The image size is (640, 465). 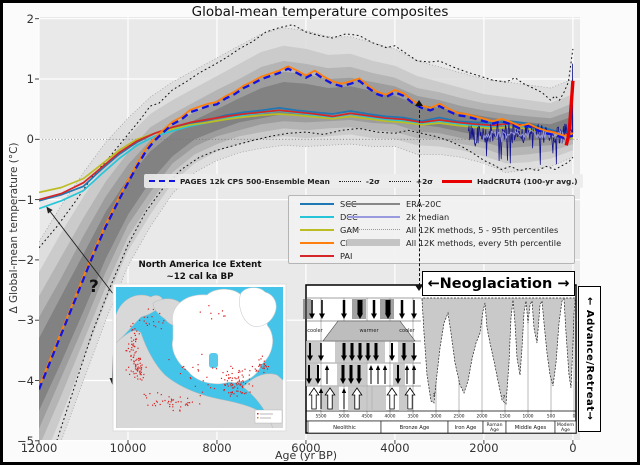 What do you see at coordinates (30, 139) in the screenshot?
I see `y-tick-label: 0` at bounding box center [30, 139].